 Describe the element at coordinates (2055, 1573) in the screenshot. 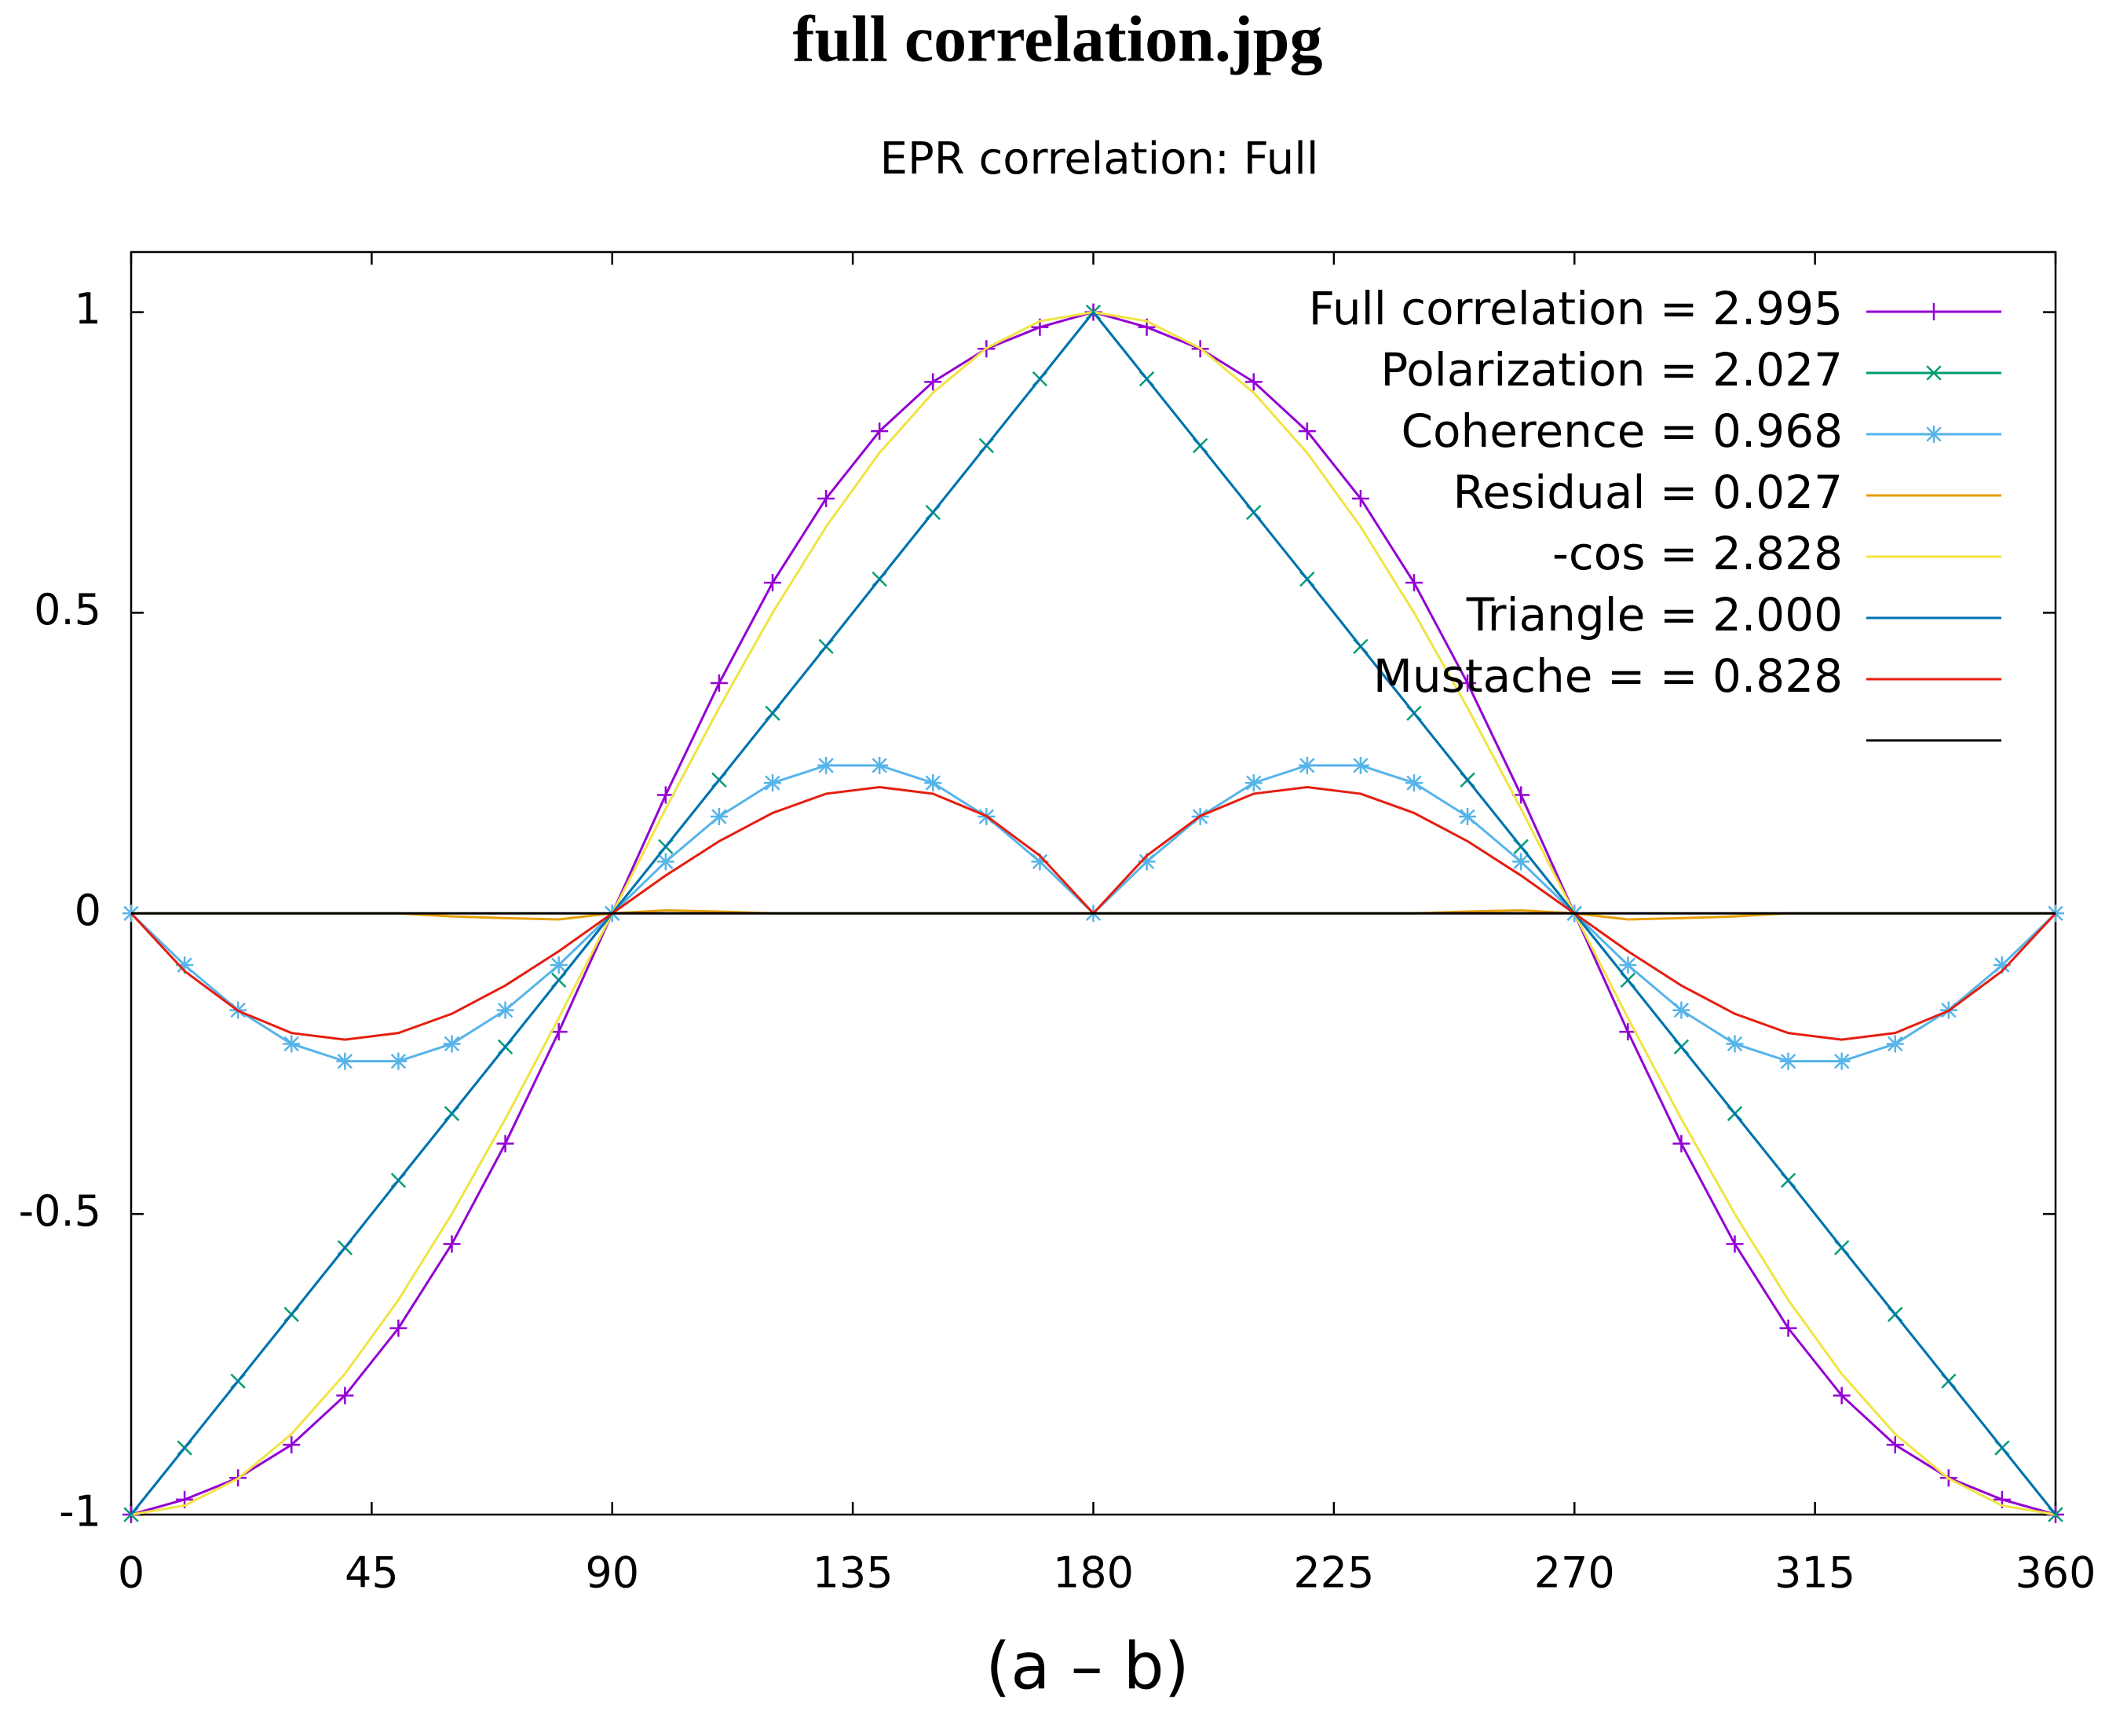

I see `x-tick-label: 360` at that location.